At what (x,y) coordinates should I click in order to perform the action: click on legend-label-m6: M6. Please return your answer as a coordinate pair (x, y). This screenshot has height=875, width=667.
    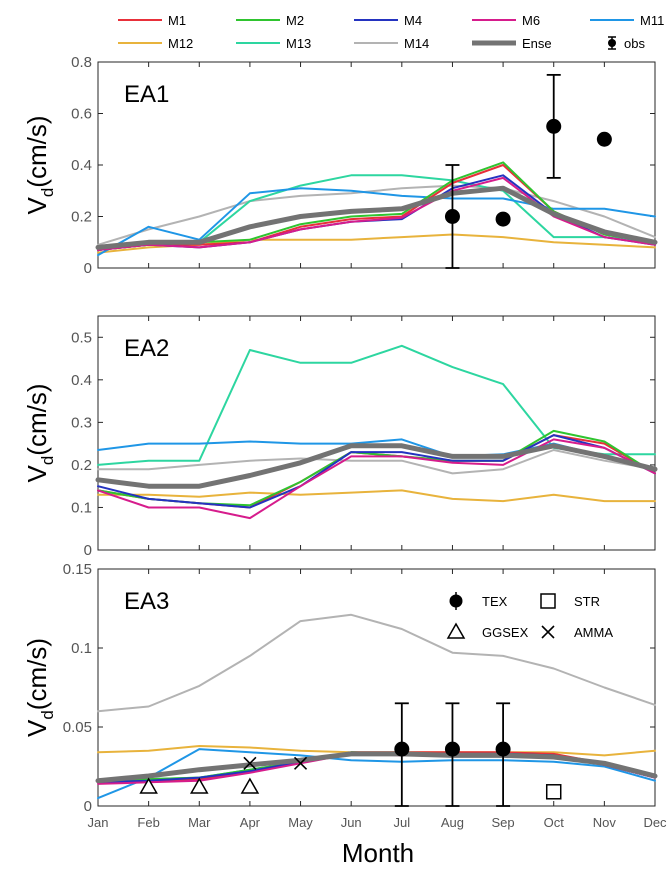
    Looking at the image, I should click on (531, 20).